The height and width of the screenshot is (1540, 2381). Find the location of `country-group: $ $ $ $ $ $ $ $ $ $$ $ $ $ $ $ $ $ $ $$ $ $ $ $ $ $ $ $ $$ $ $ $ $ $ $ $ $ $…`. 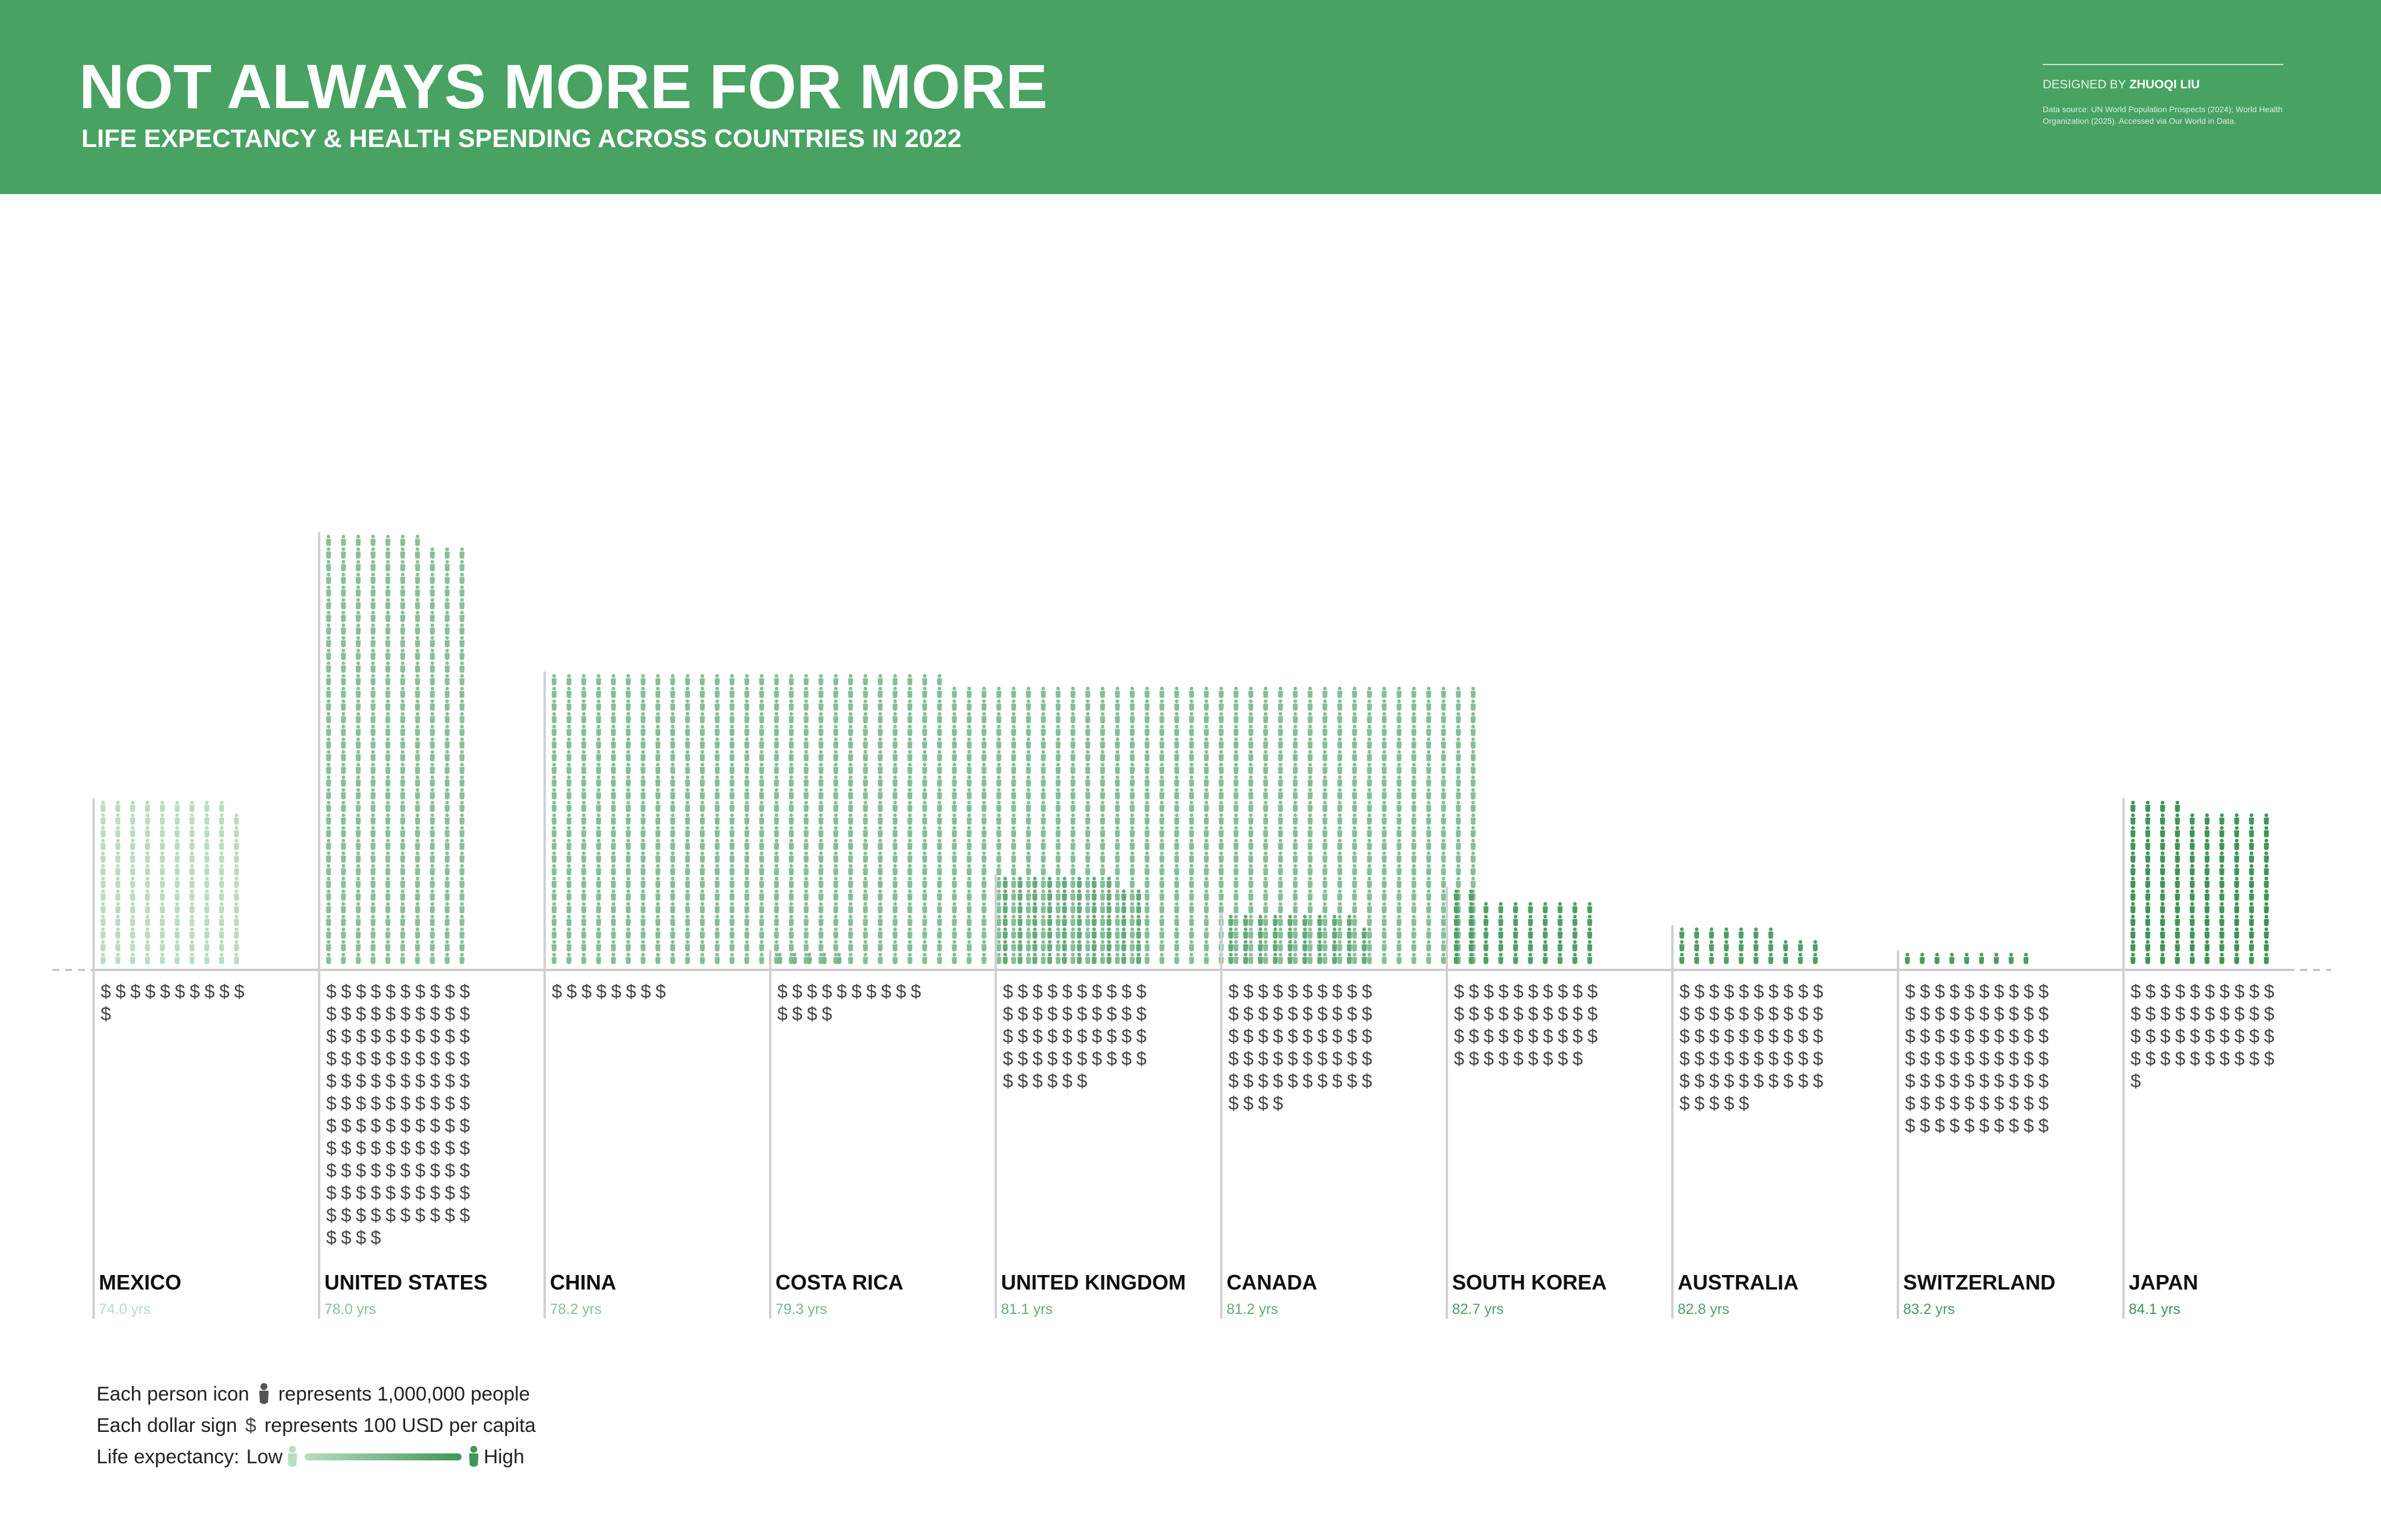

country-group: $ $ $ $ $ $ $ $ $ $$ $ $ $ $ $ $ $ $ $$ $ $ $ $ $ $ $ $ $$ $ $ $ $ $ $ $ $ $… is located at coordinates (1748, 1122).